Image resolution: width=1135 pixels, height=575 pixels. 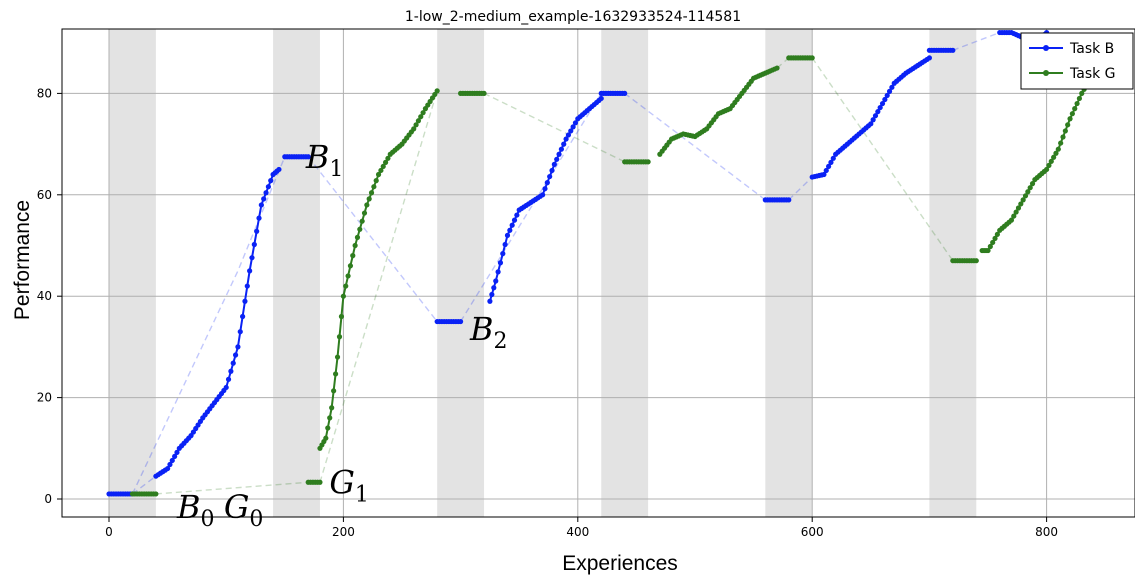 What do you see at coordinates (44, 296) in the screenshot?
I see `y-tick-label: 40` at bounding box center [44, 296].